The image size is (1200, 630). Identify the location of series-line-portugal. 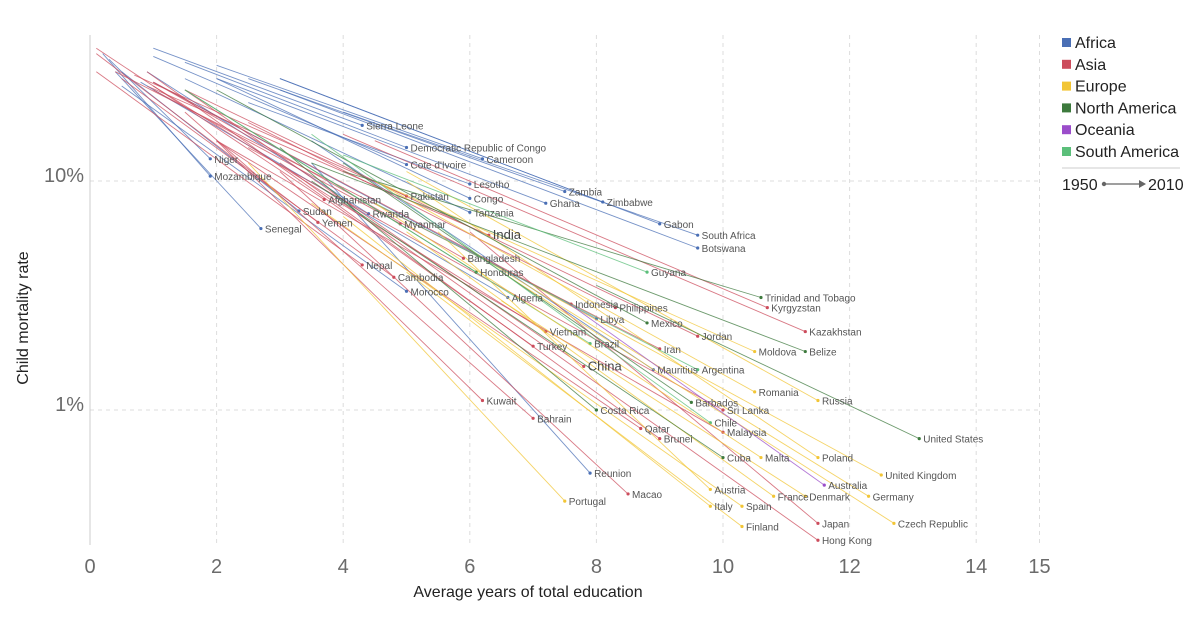
(406, 332).